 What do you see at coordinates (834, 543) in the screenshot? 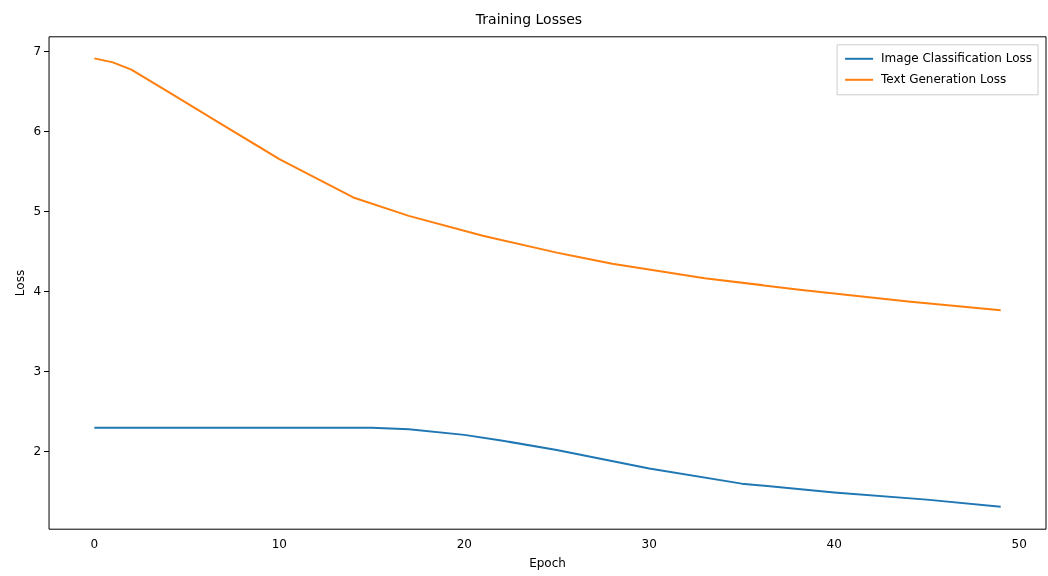
I see `x-tick-label: 40` at bounding box center [834, 543].